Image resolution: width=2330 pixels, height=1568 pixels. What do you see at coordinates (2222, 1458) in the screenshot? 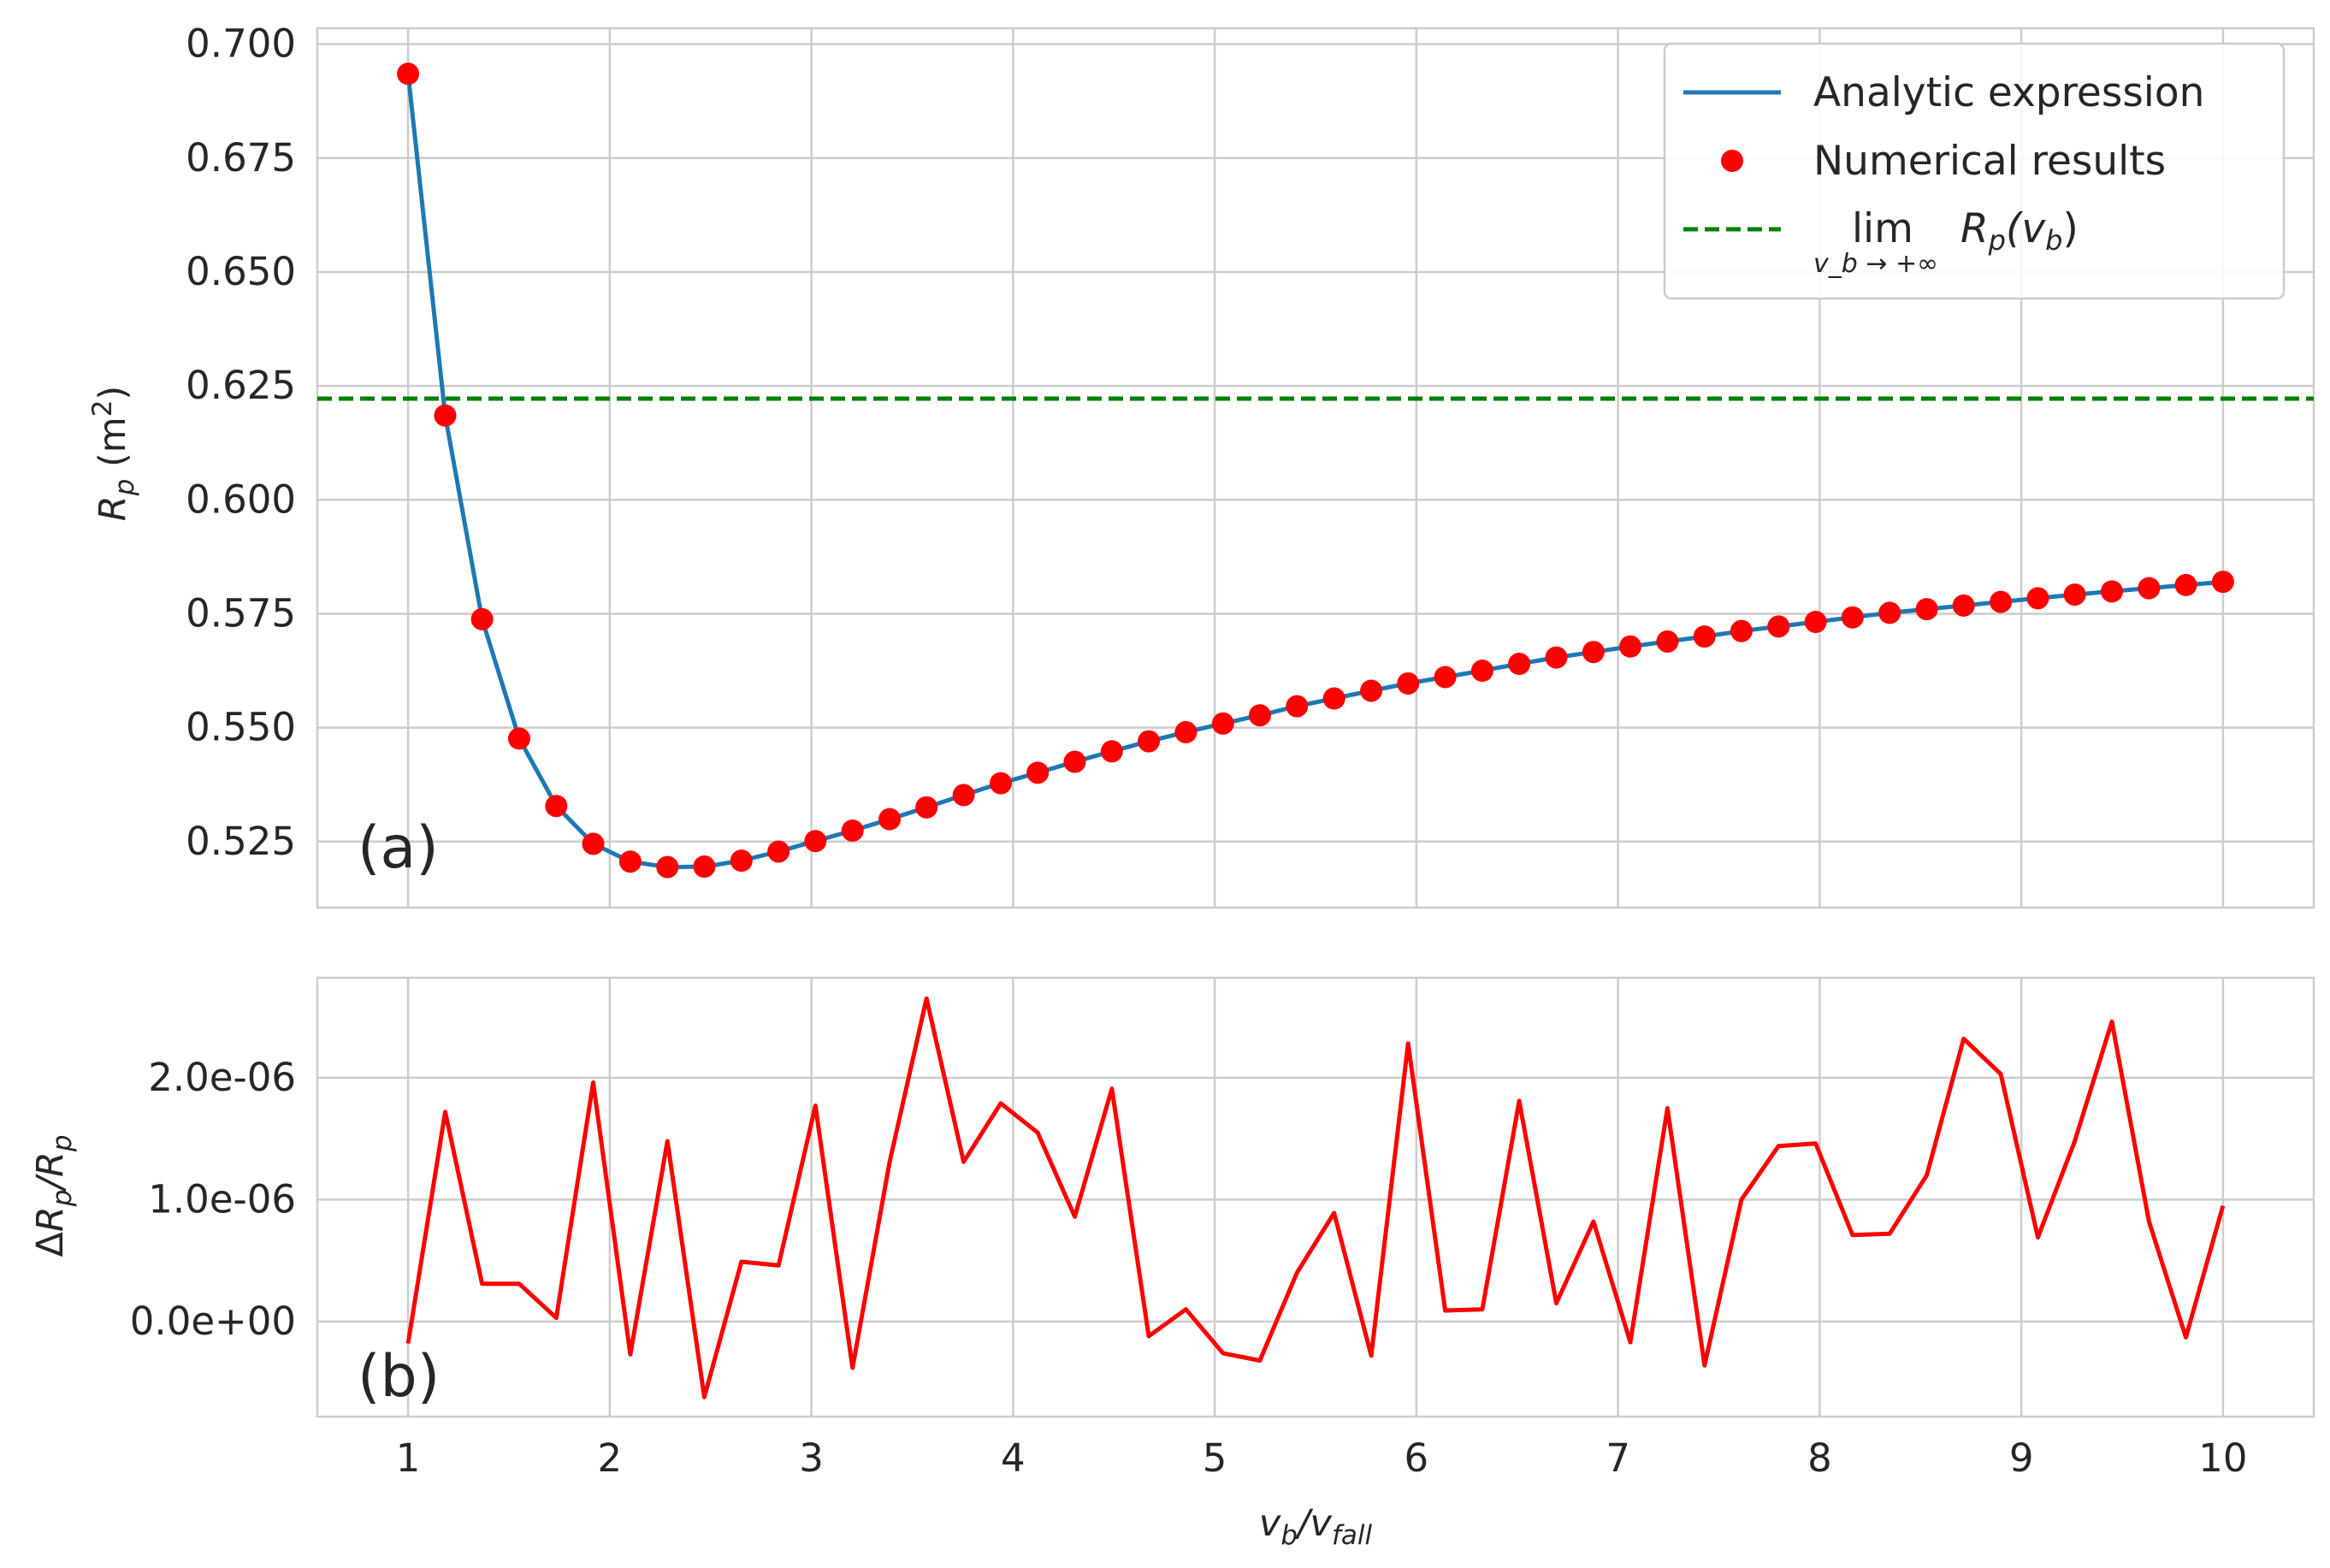
I see `xtick-label: 10` at bounding box center [2222, 1458].